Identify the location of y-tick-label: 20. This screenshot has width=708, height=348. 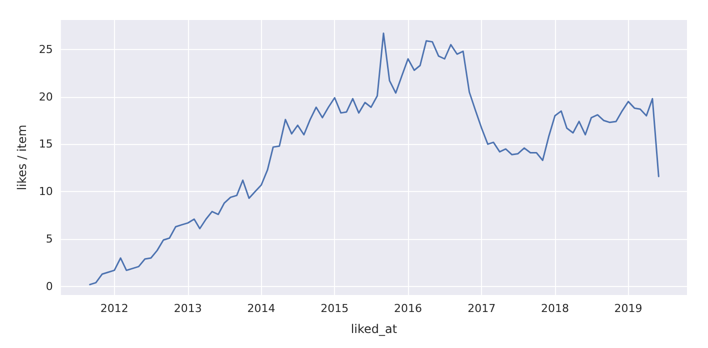
(45, 97).